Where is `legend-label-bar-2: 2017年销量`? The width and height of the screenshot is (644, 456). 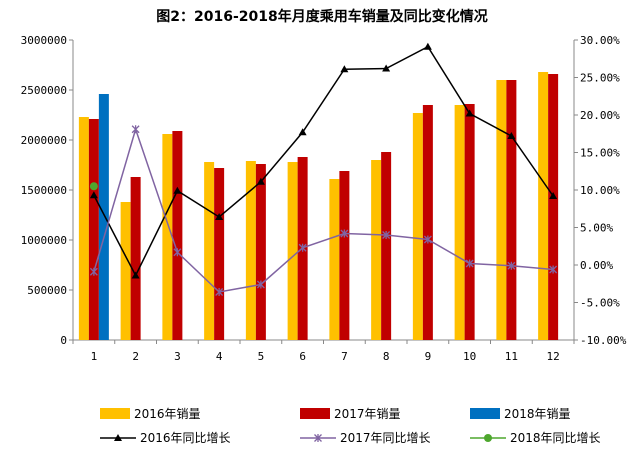
legend-label-bar-2: 2017年销量 is located at coordinates (367, 414).